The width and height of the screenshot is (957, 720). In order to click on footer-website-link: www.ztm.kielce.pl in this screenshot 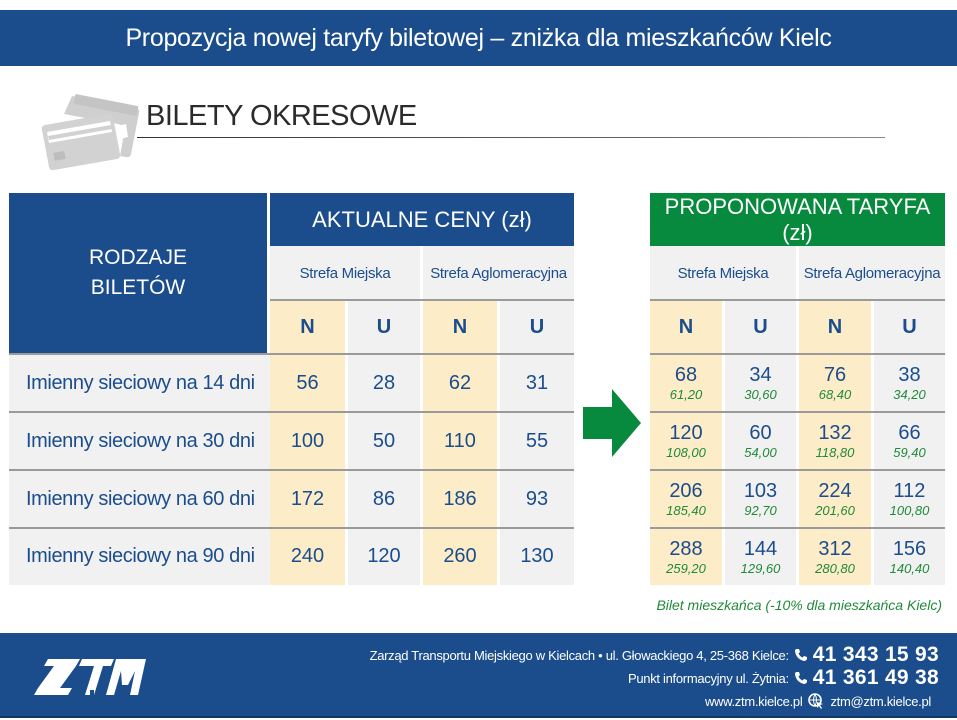, I will do `click(753, 701)`.